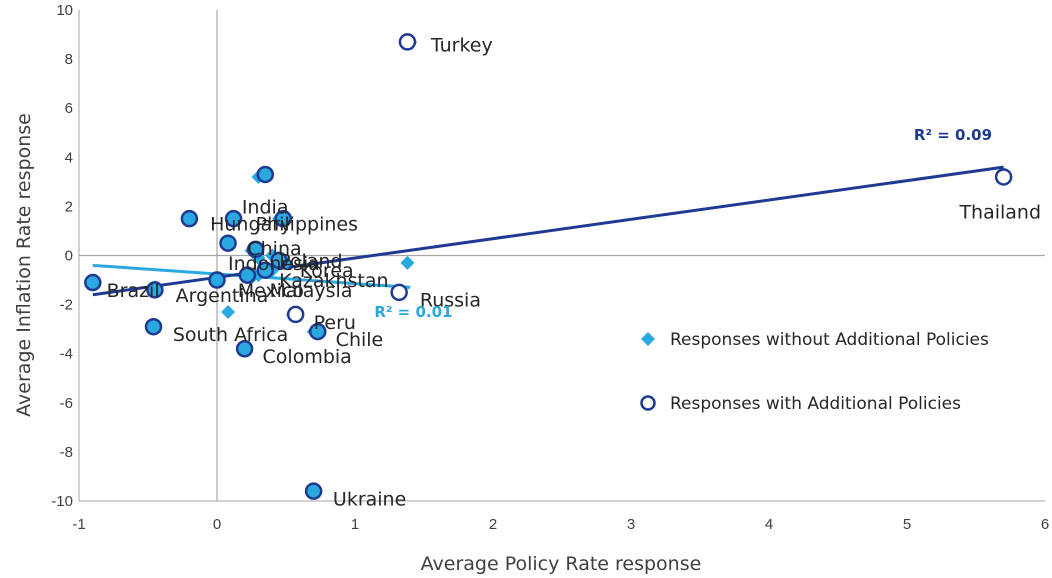 The width and height of the screenshot is (1052, 578). I want to click on x-tick-label: 2, so click(493, 524).